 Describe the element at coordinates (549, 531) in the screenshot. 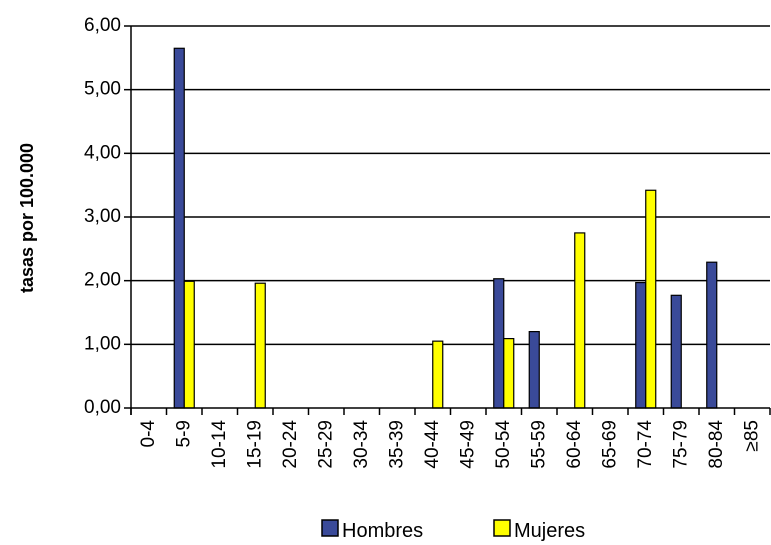

I see `legend-label-mujeres: Mujeres` at that location.